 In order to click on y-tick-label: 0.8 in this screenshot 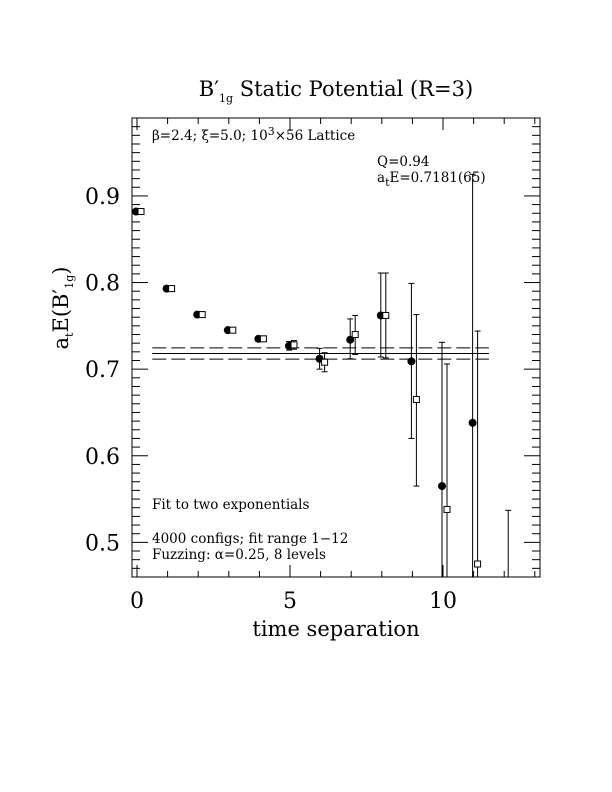, I will do `click(102, 284)`.